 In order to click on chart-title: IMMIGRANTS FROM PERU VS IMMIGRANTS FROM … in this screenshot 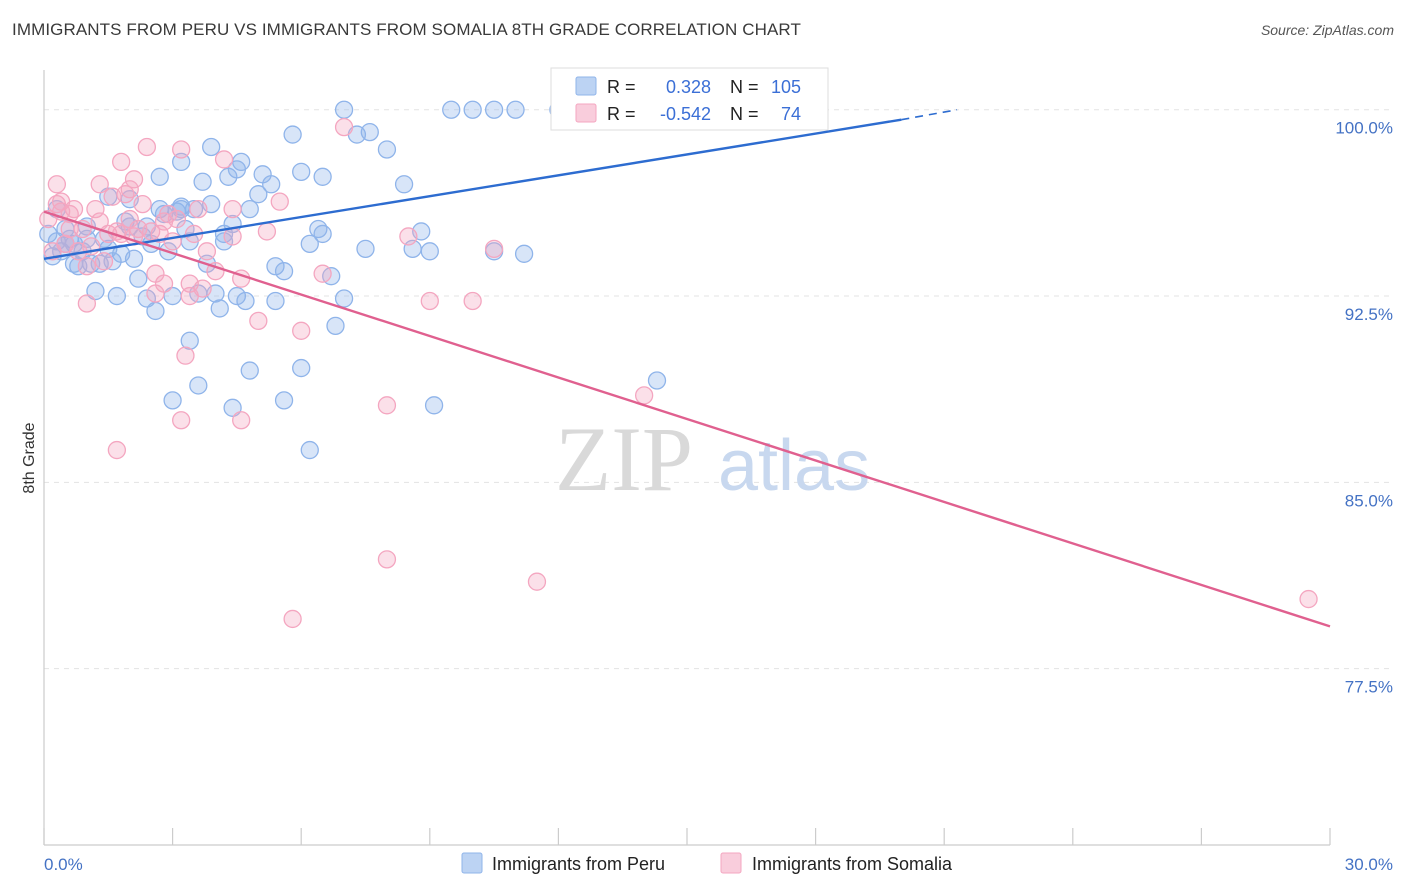, I will do `click(406, 29)`.